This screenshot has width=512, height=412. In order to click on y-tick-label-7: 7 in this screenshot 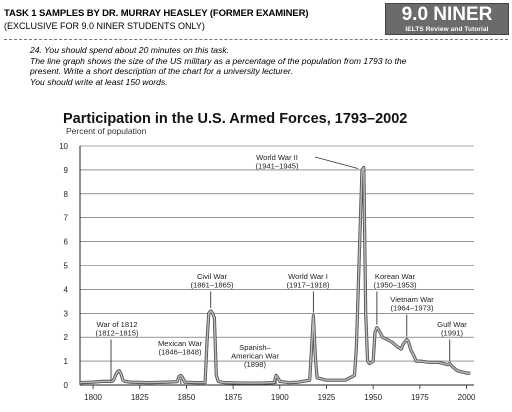, I will do `click(66, 218)`.